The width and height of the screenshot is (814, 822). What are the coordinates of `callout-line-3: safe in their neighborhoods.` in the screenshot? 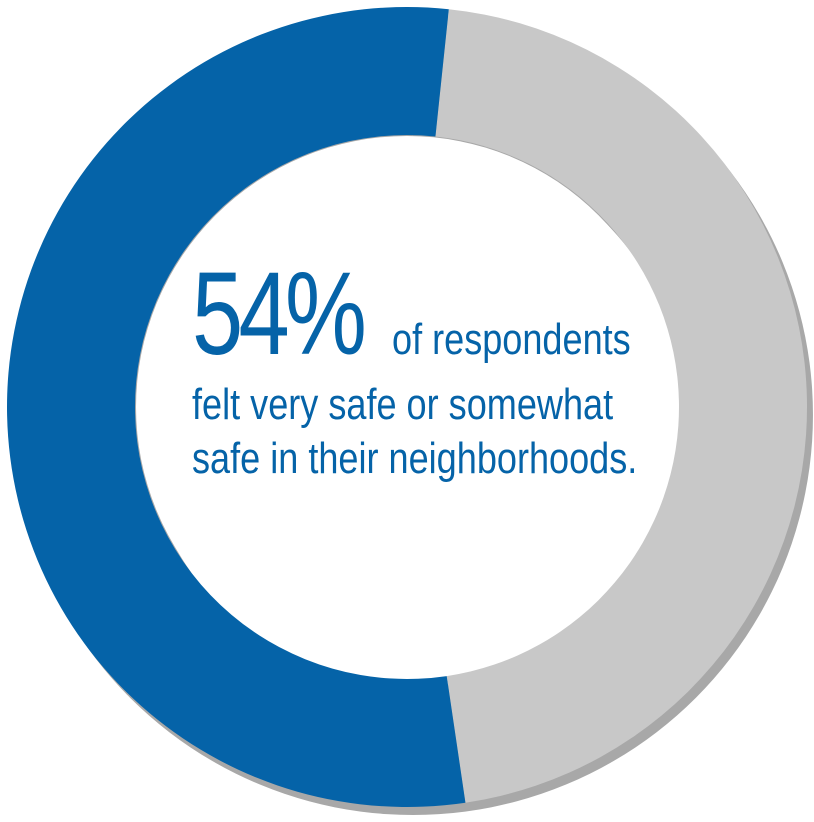 It's located at (415, 458).